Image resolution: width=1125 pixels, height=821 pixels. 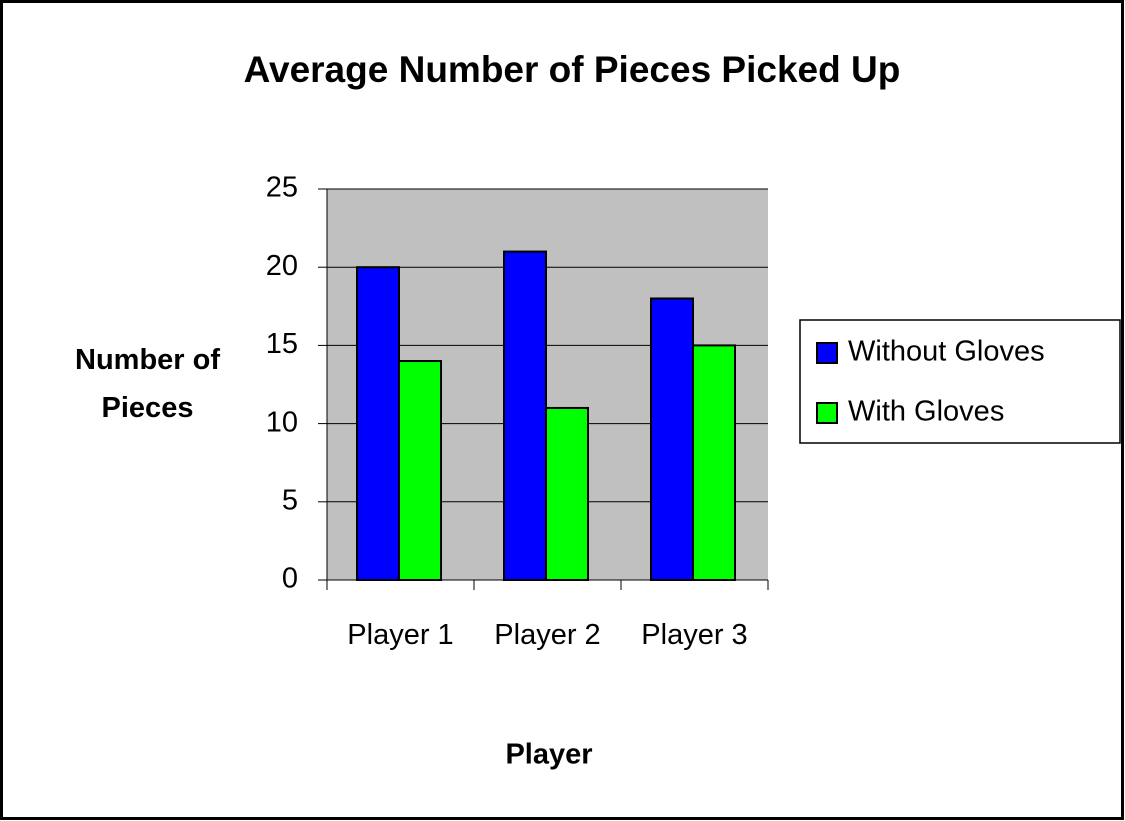 What do you see at coordinates (282, 422) in the screenshot?
I see `y-tick-label: 10` at bounding box center [282, 422].